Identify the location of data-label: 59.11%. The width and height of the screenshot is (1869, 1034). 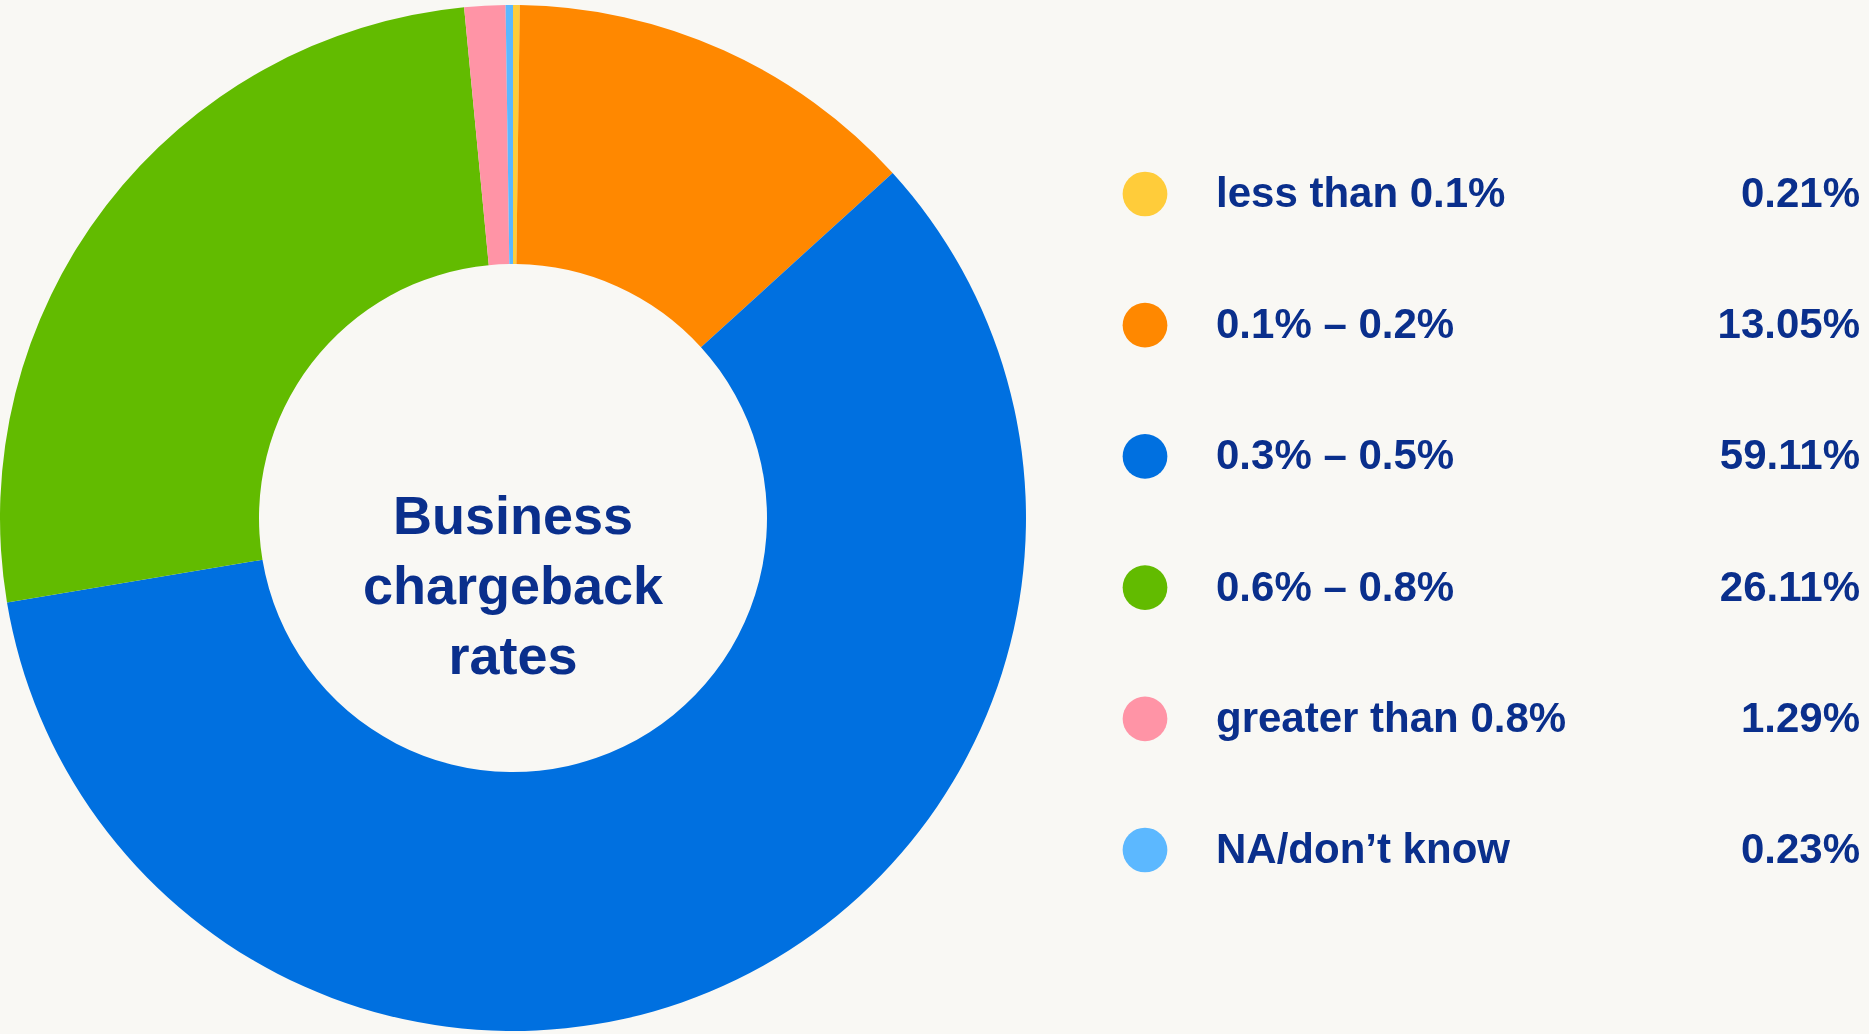
(1789, 455).